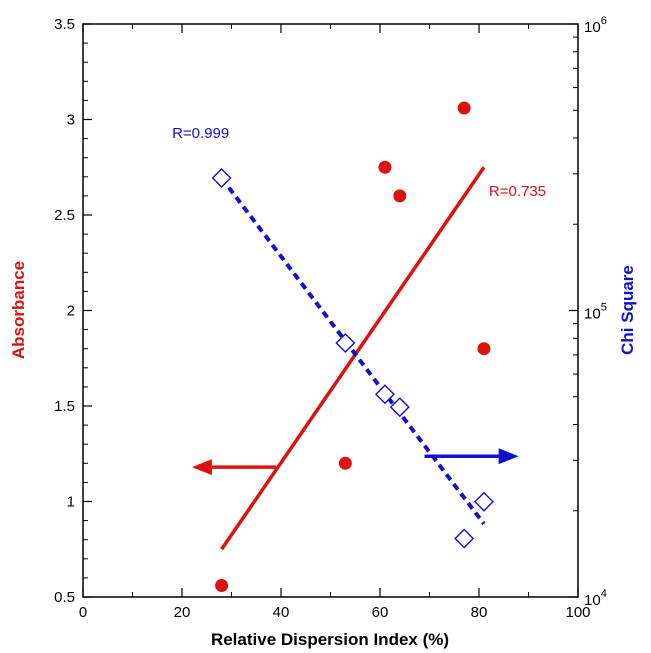 The image size is (651, 653). What do you see at coordinates (627, 310) in the screenshot?
I see `y2-axis-title: Chi Square` at bounding box center [627, 310].